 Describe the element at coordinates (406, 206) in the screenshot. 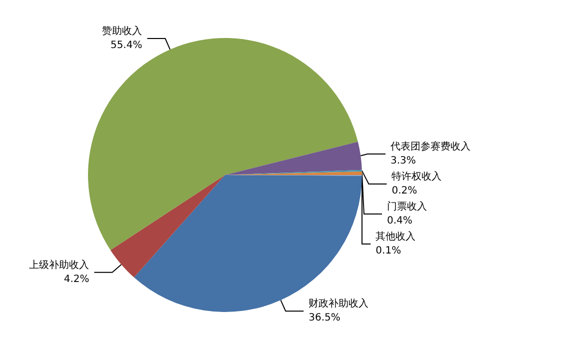

I see `slice-label: 门票收入` at that location.